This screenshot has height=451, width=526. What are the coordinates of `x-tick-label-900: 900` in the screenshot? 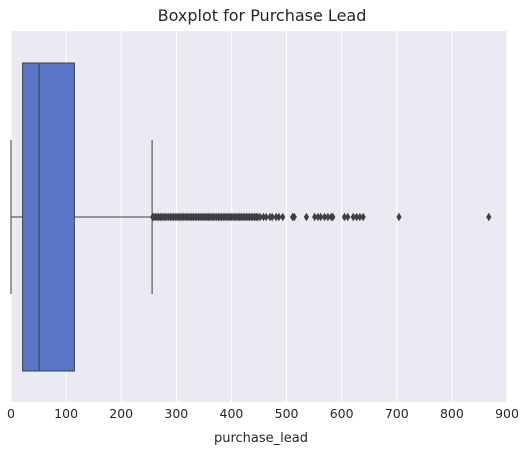 It's located at (507, 413).